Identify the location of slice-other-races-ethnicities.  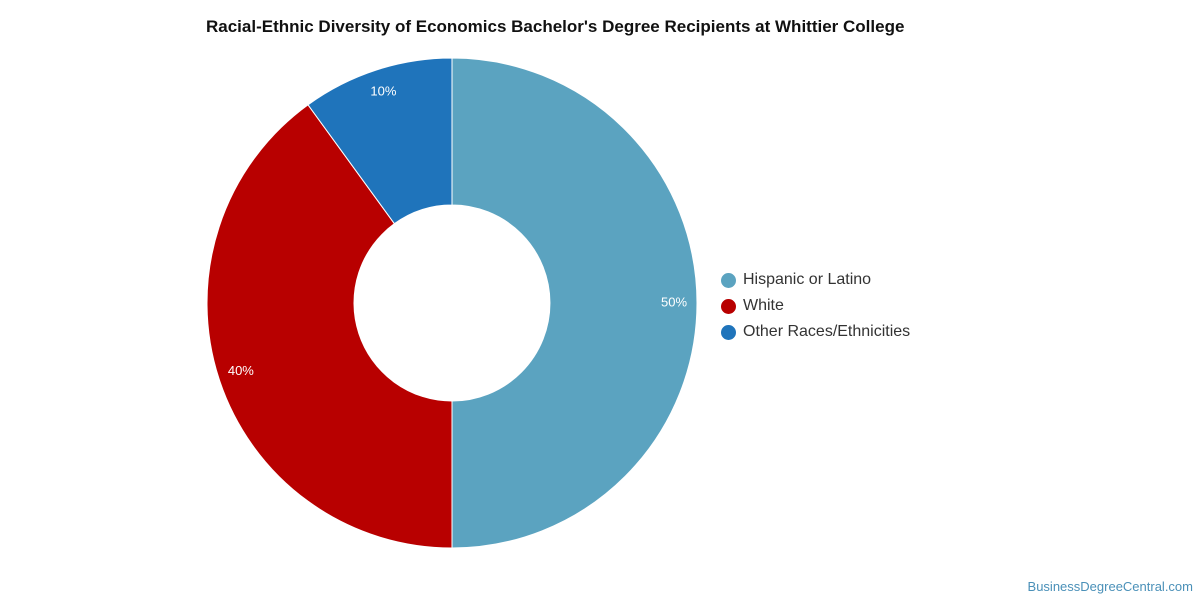
(380, 141).